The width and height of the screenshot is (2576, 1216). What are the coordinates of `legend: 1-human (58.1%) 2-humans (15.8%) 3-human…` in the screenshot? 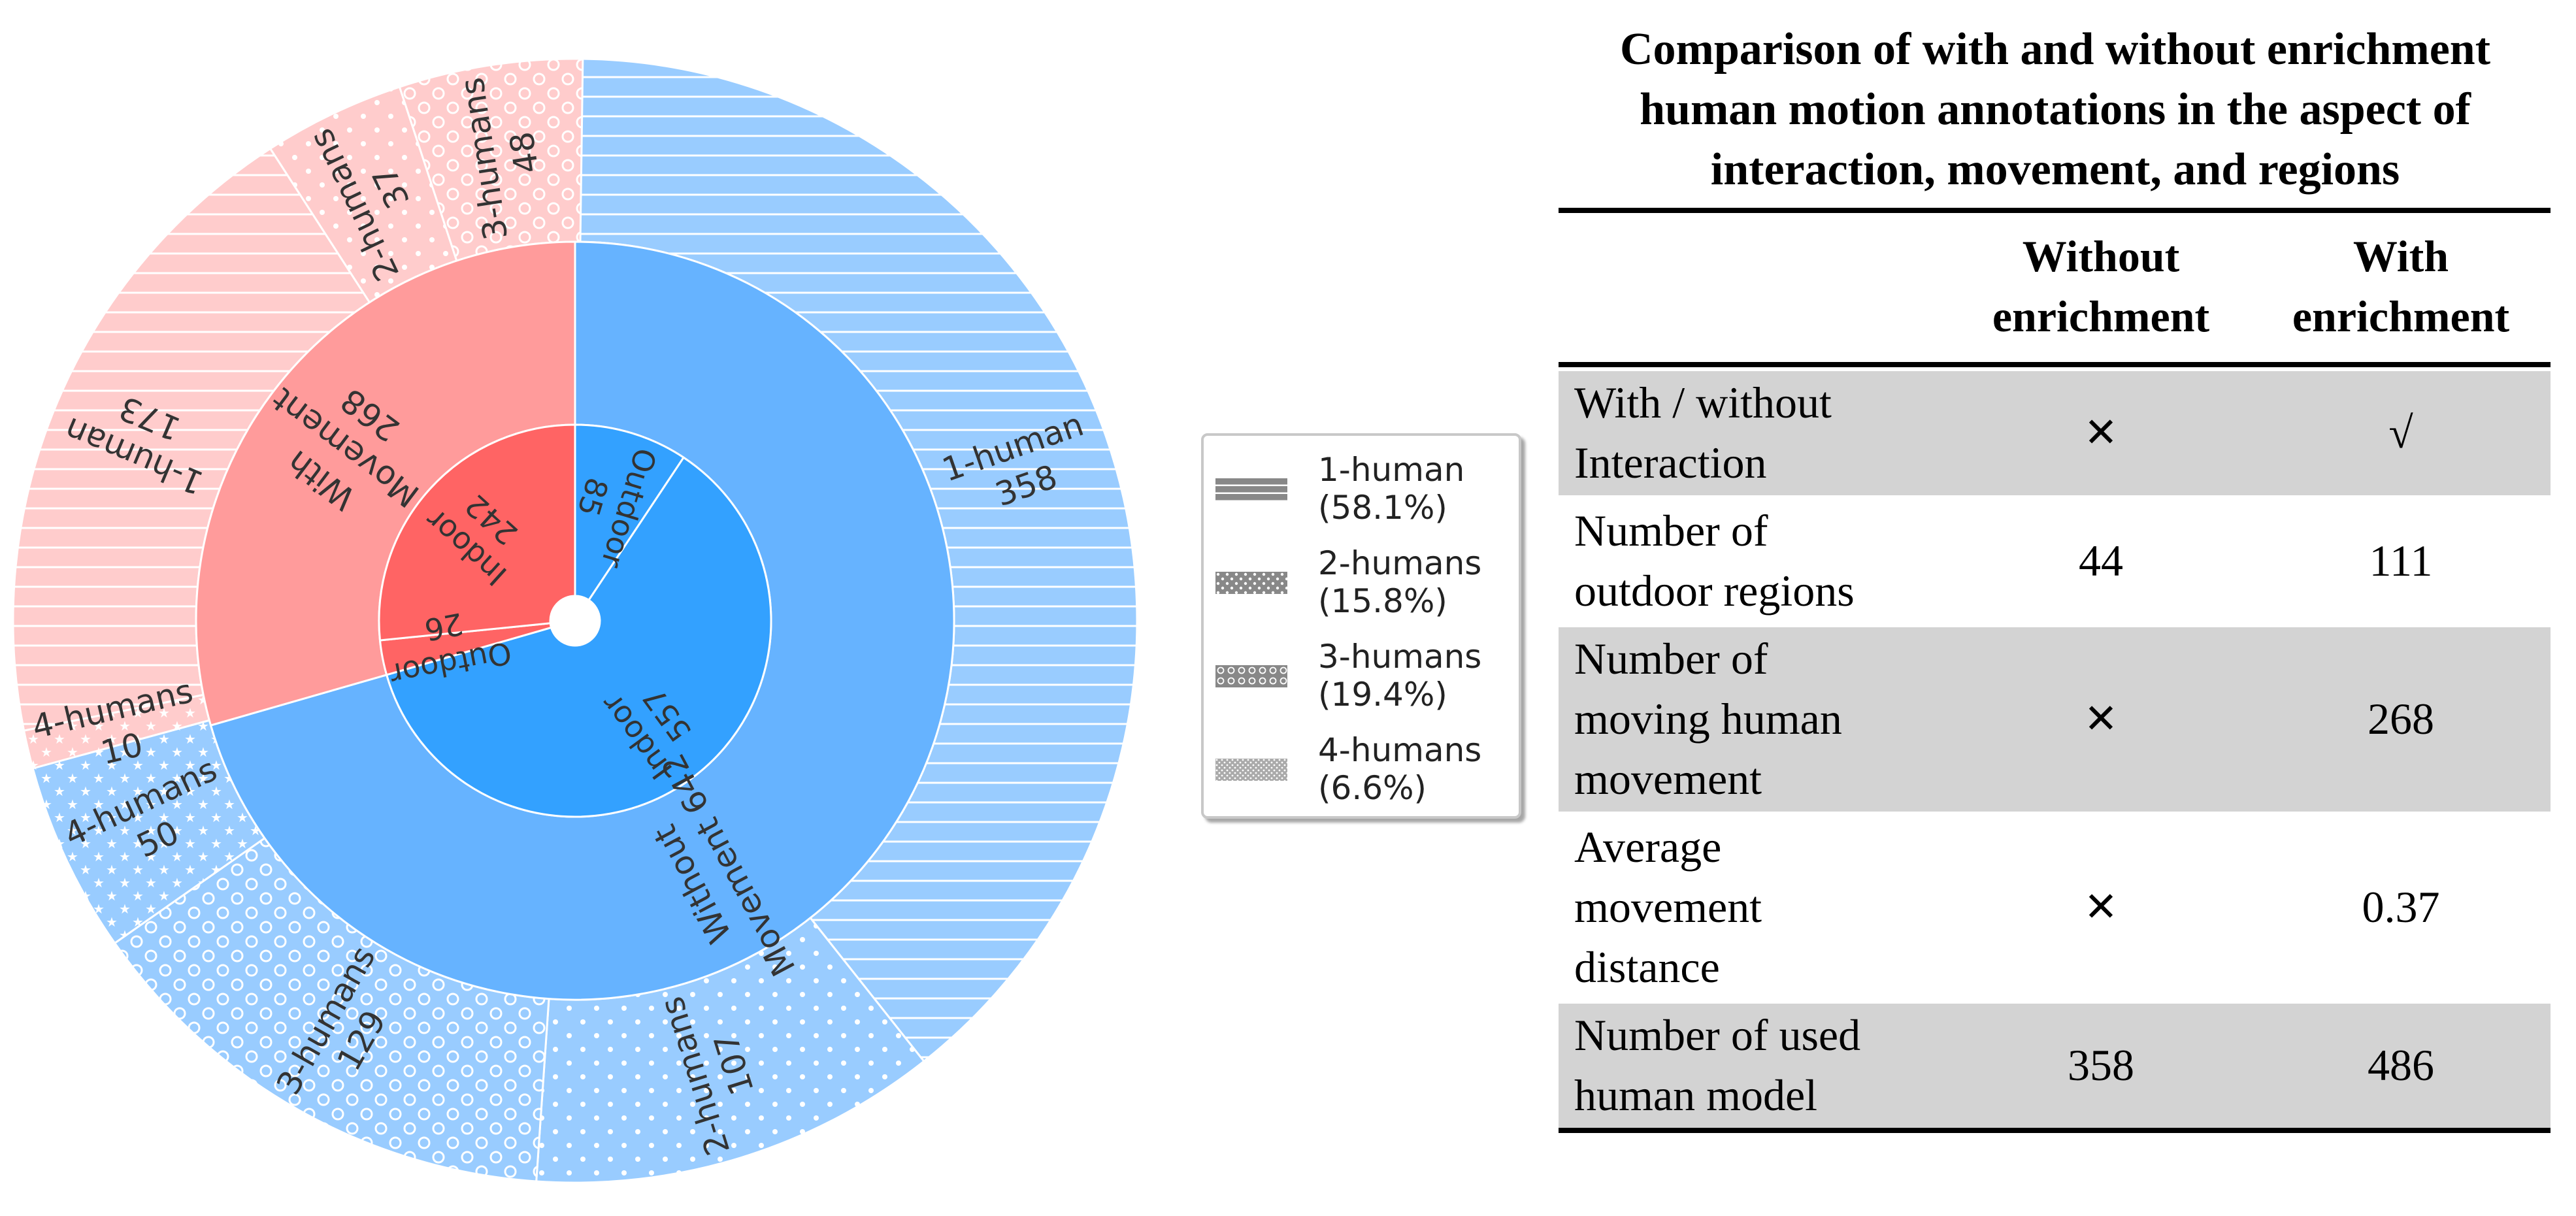 It's located at (1361, 626).